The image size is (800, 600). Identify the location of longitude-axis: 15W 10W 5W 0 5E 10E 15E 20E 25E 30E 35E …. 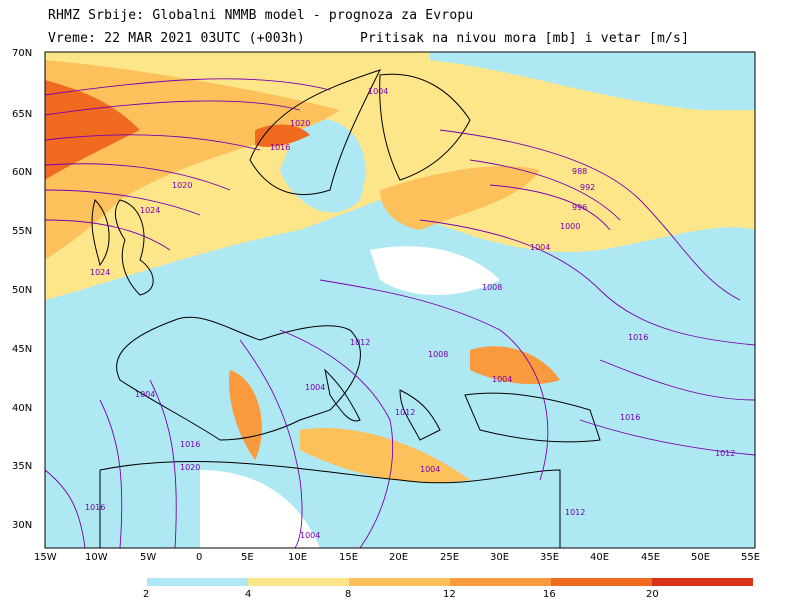
(397, 557).